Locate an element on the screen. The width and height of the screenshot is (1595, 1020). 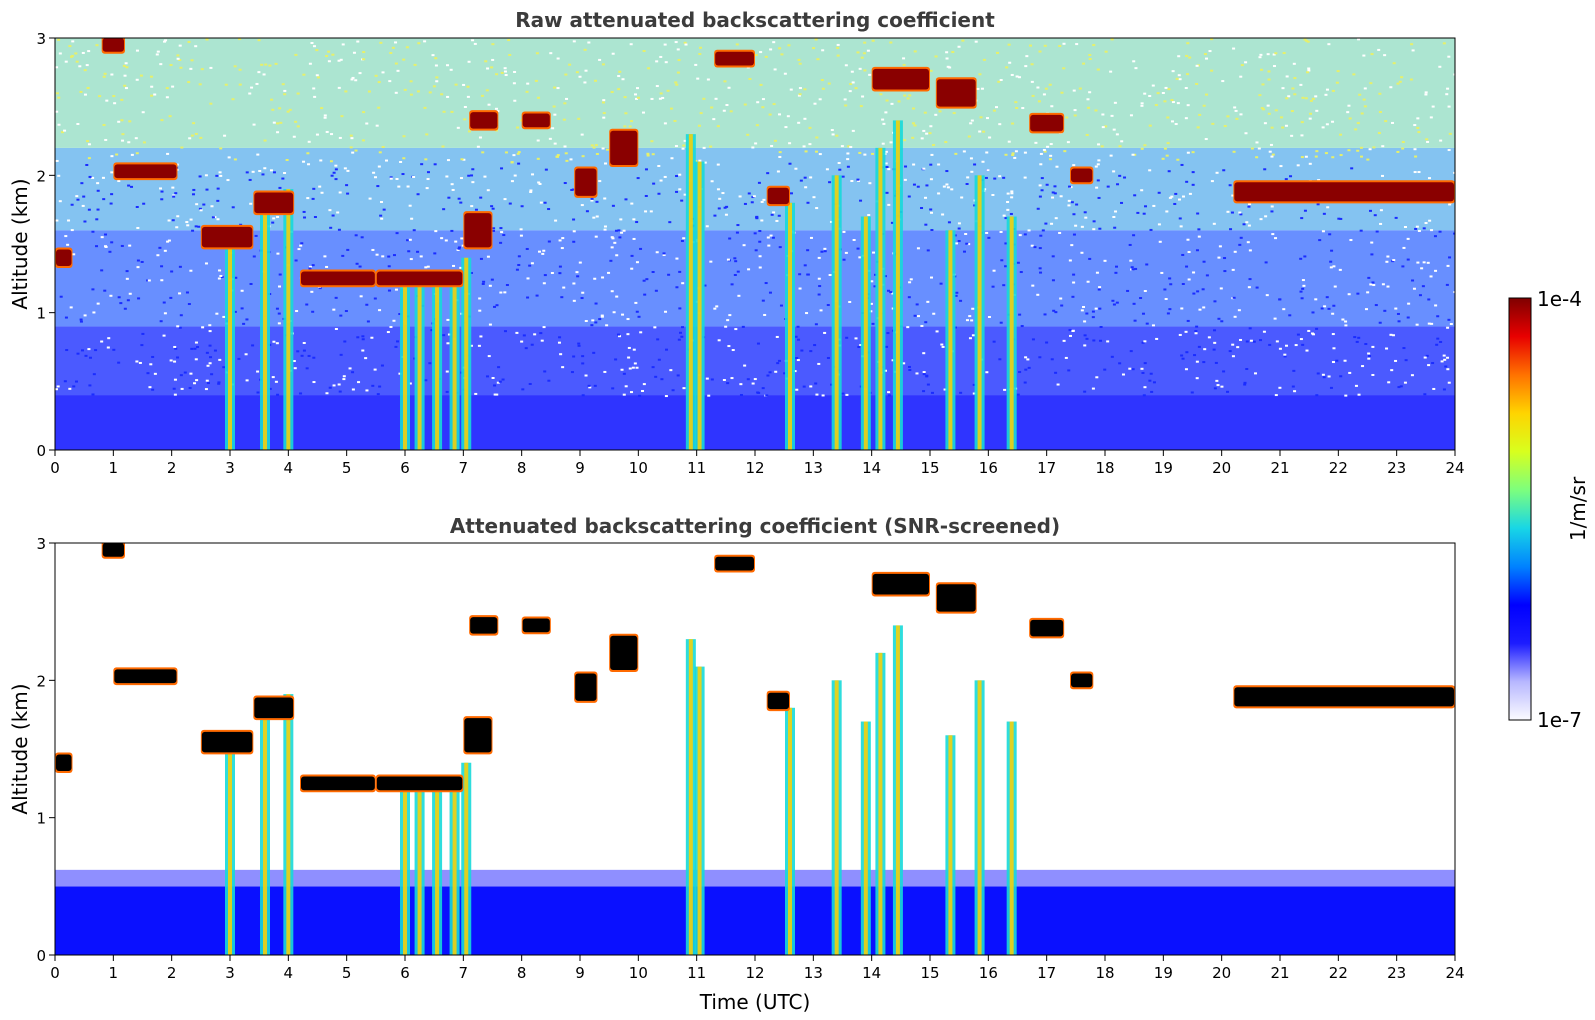
x-tick-label: 4 is located at coordinates (289, 468).